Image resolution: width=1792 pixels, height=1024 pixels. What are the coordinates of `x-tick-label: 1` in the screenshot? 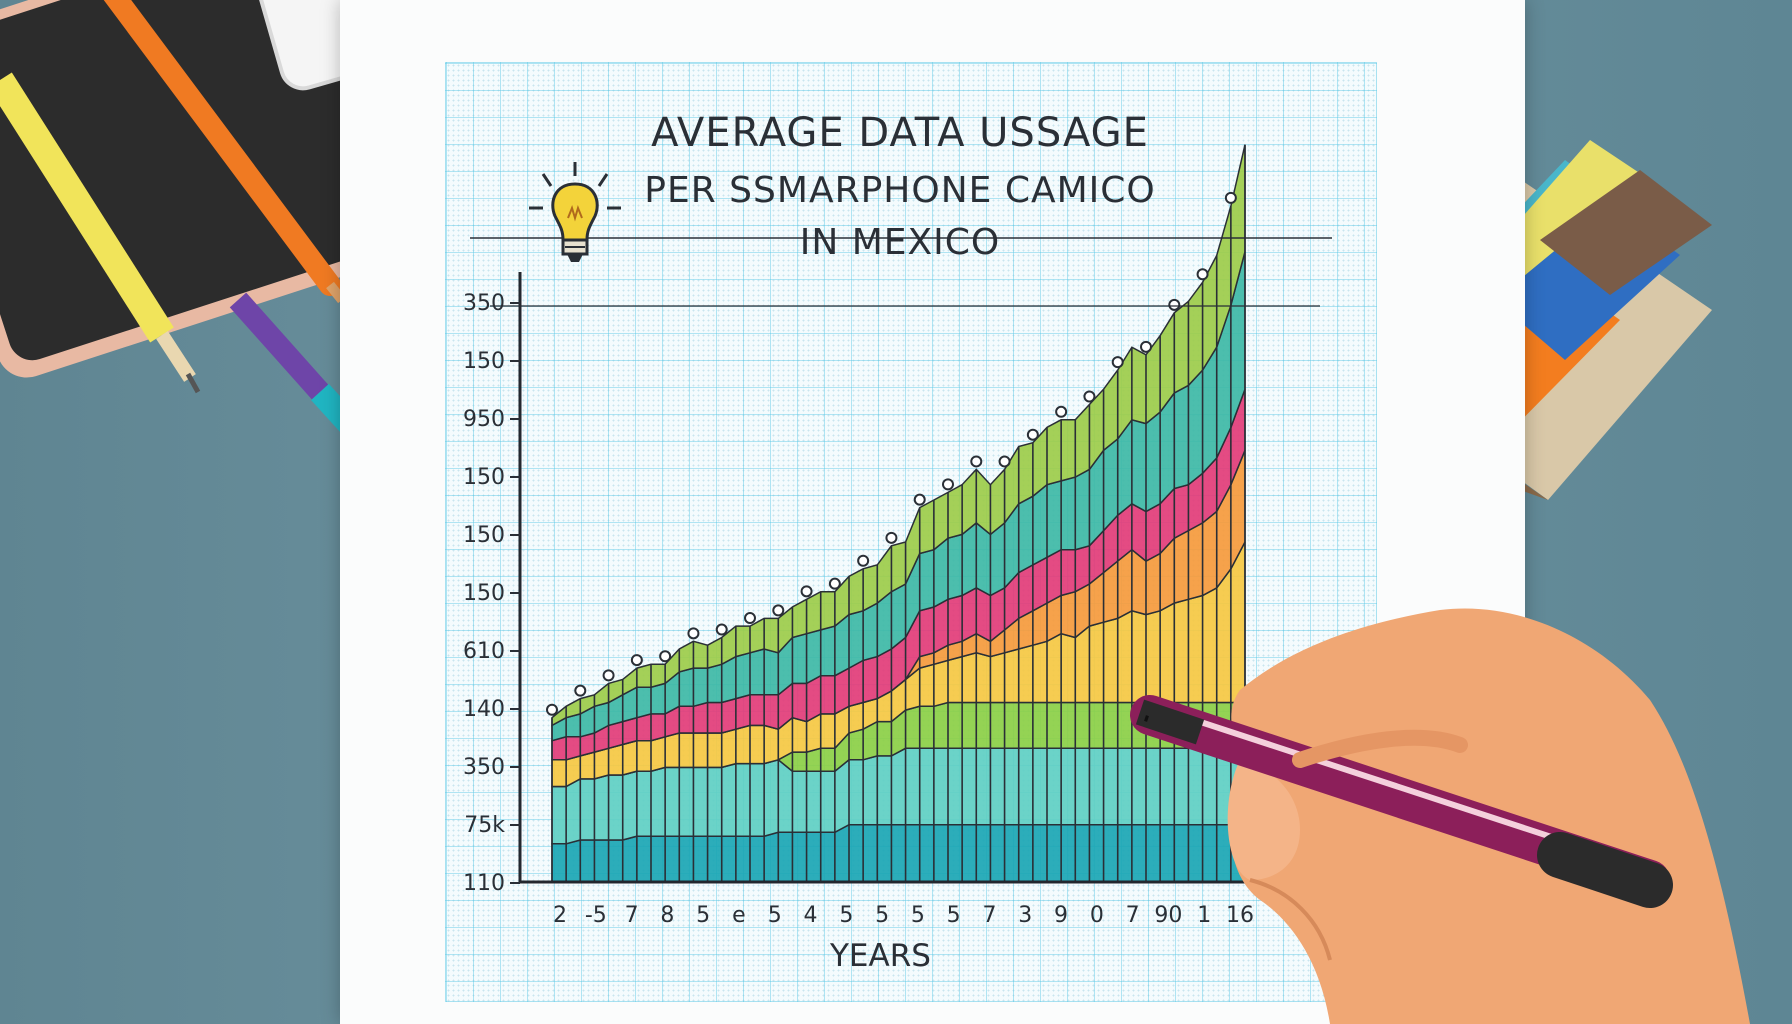 It's located at (1204, 915).